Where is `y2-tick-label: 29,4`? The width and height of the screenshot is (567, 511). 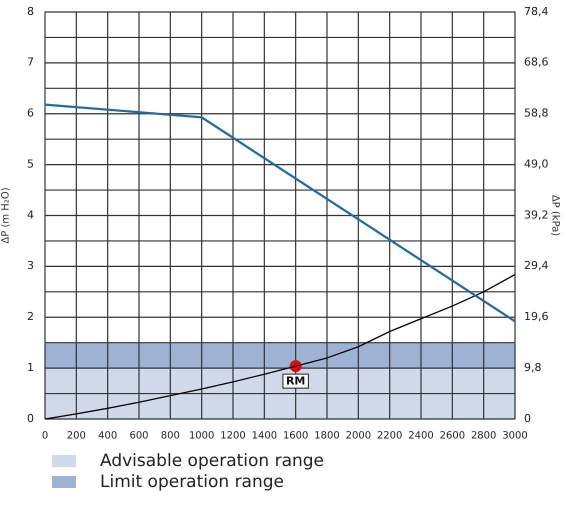
y2-tick-label: 29,4 is located at coordinates (536, 265).